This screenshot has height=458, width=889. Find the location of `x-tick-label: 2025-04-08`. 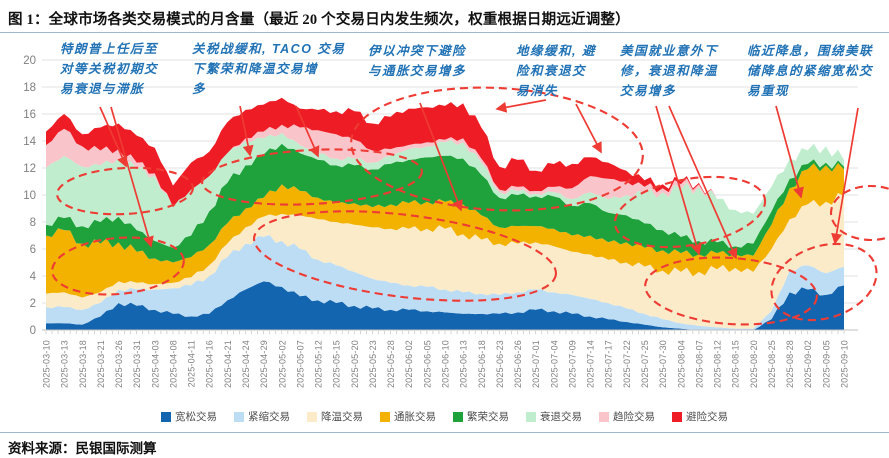

x-tick-label: 2025-04-08 is located at coordinates (173, 364).